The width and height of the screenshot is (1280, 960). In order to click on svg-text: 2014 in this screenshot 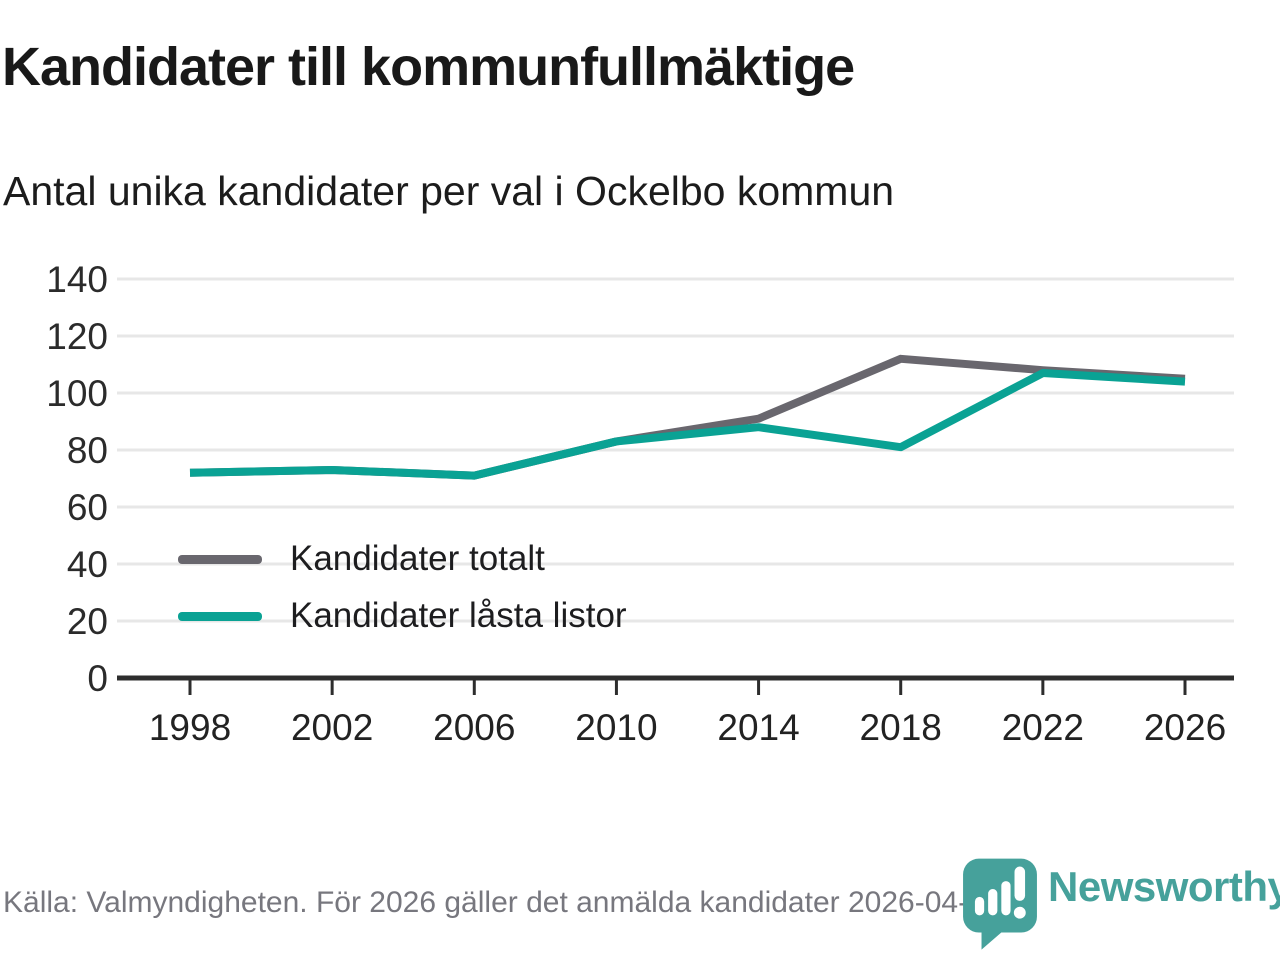, I will do `click(758, 727)`.